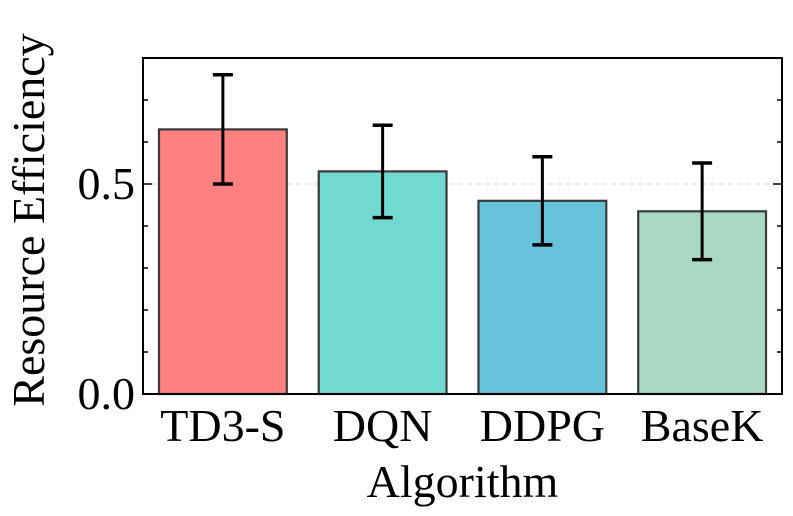 This screenshot has height=516, width=793. Describe the element at coordinates (382, 171) in the screenshot. I see `error-bar-dqn` at that location.